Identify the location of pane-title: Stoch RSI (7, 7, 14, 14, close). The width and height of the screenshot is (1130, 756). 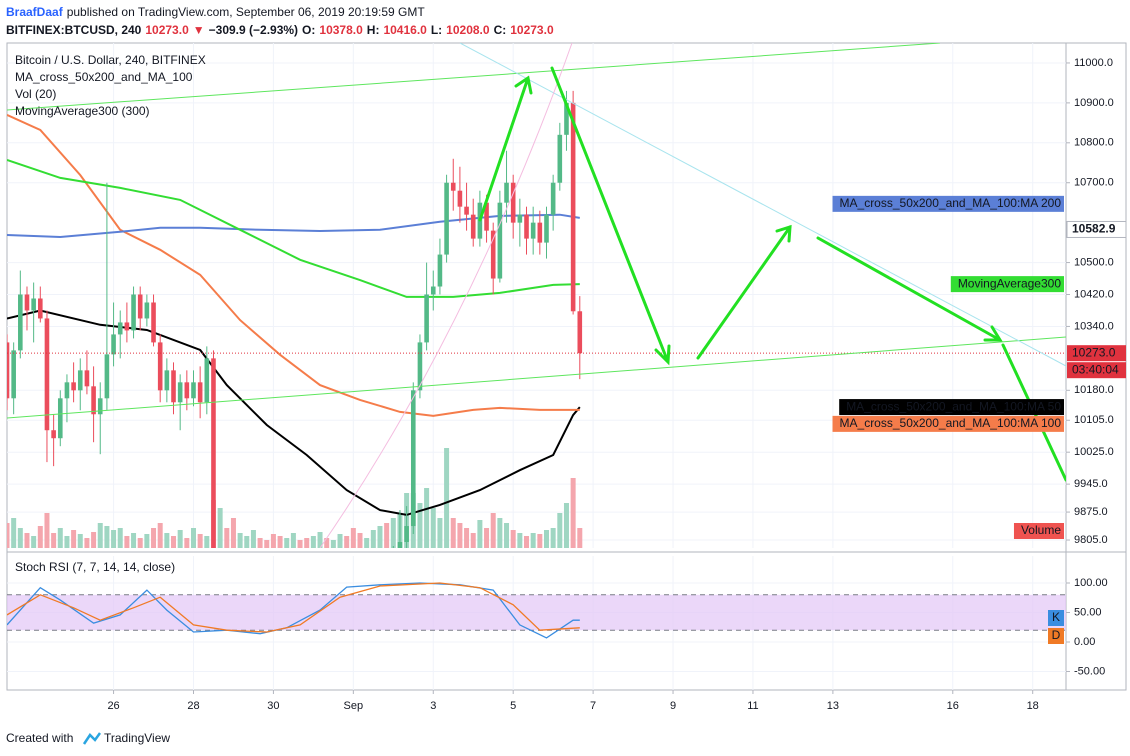
(95, 567).